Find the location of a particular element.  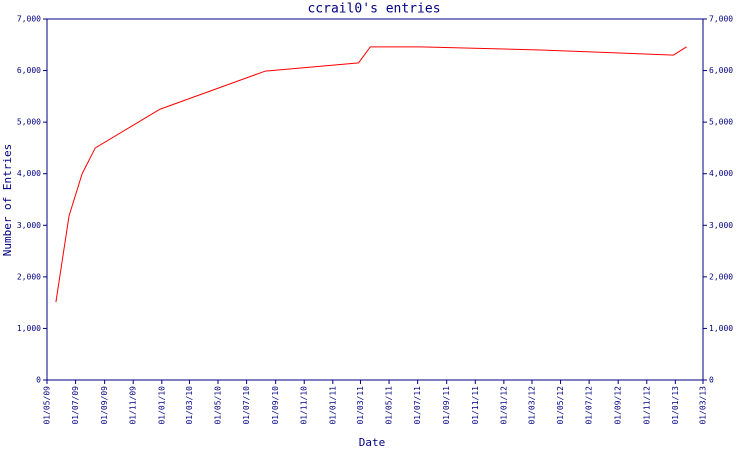

x-tick-label: 01/07/09 is located at coordinates (75, 405).